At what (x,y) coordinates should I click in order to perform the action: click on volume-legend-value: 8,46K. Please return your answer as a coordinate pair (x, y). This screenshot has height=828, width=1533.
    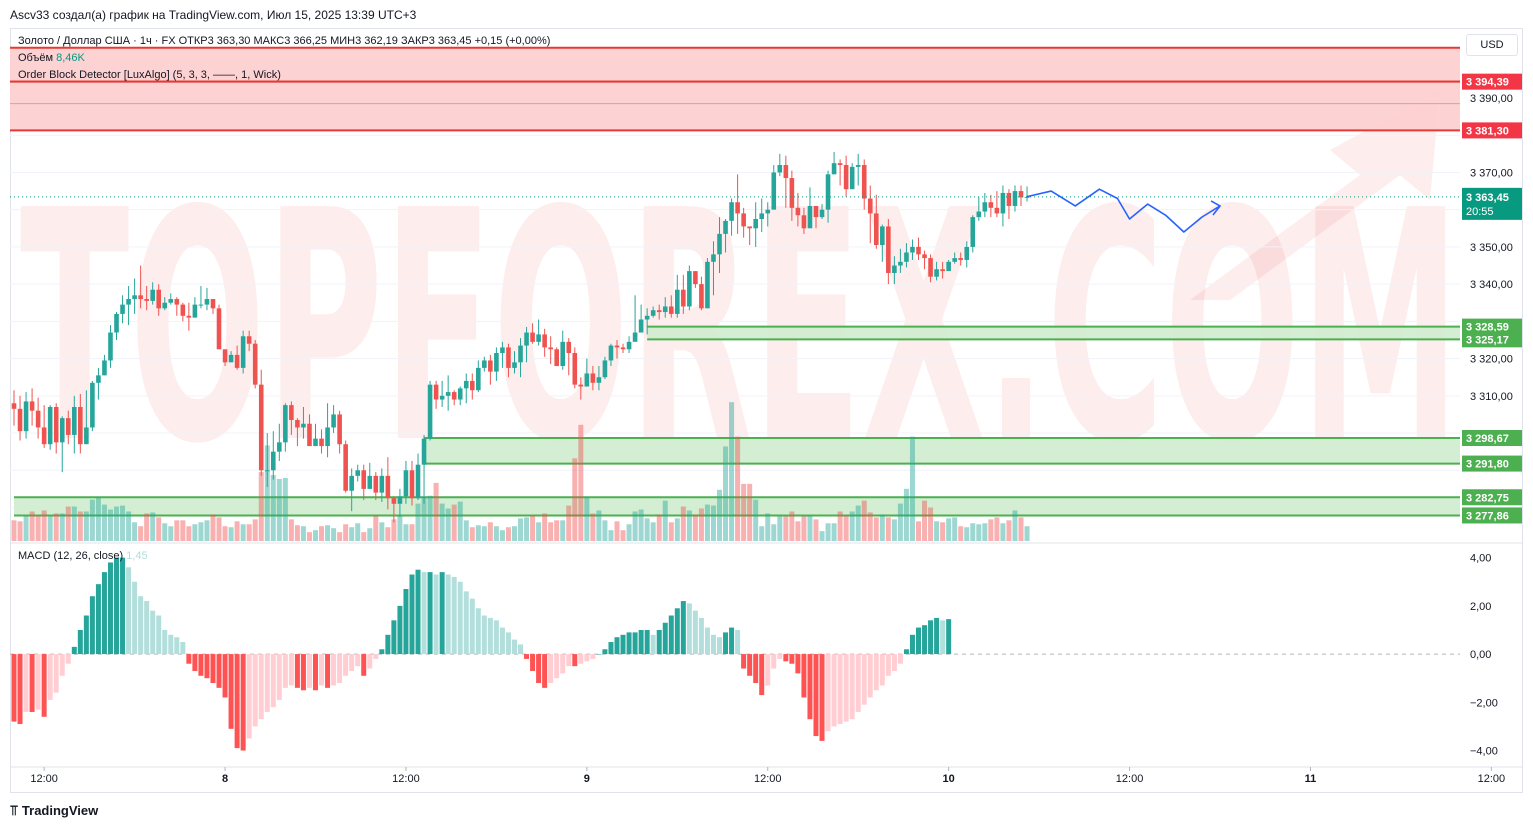
    Looking at the image, I should click on (70, 58).